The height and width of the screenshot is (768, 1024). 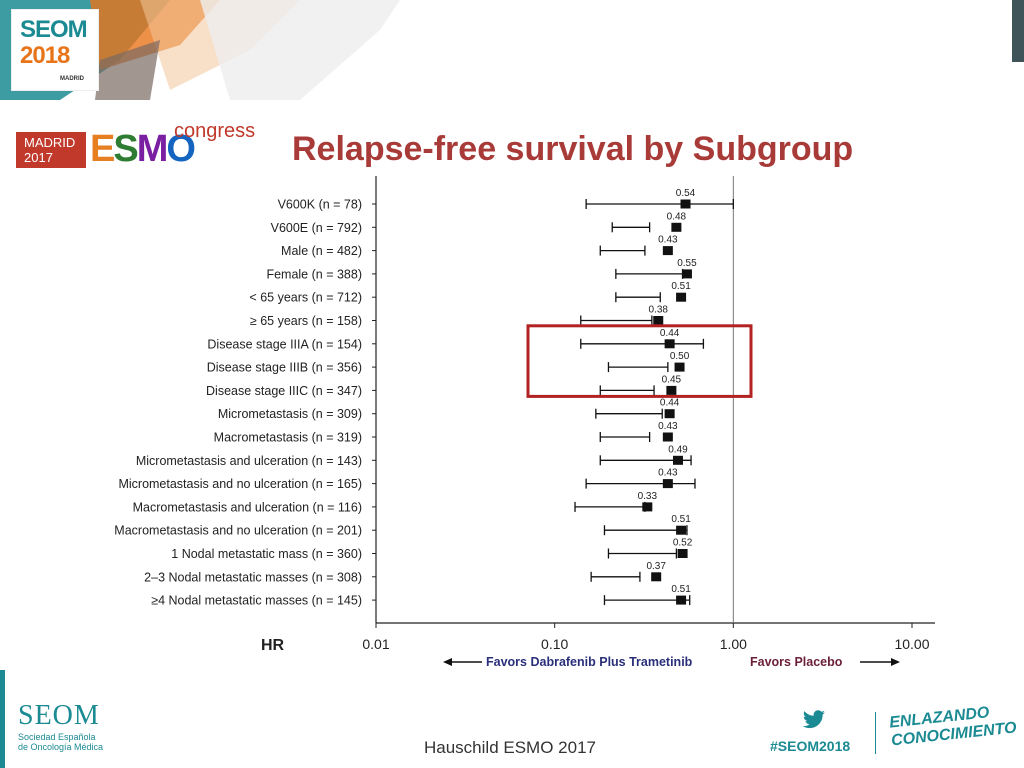 What do you see at coordinates (284, 368) in the screenshot?
I see `row-label: Disease stage IIIB (n = 356)` at bounding box center [284, 368].